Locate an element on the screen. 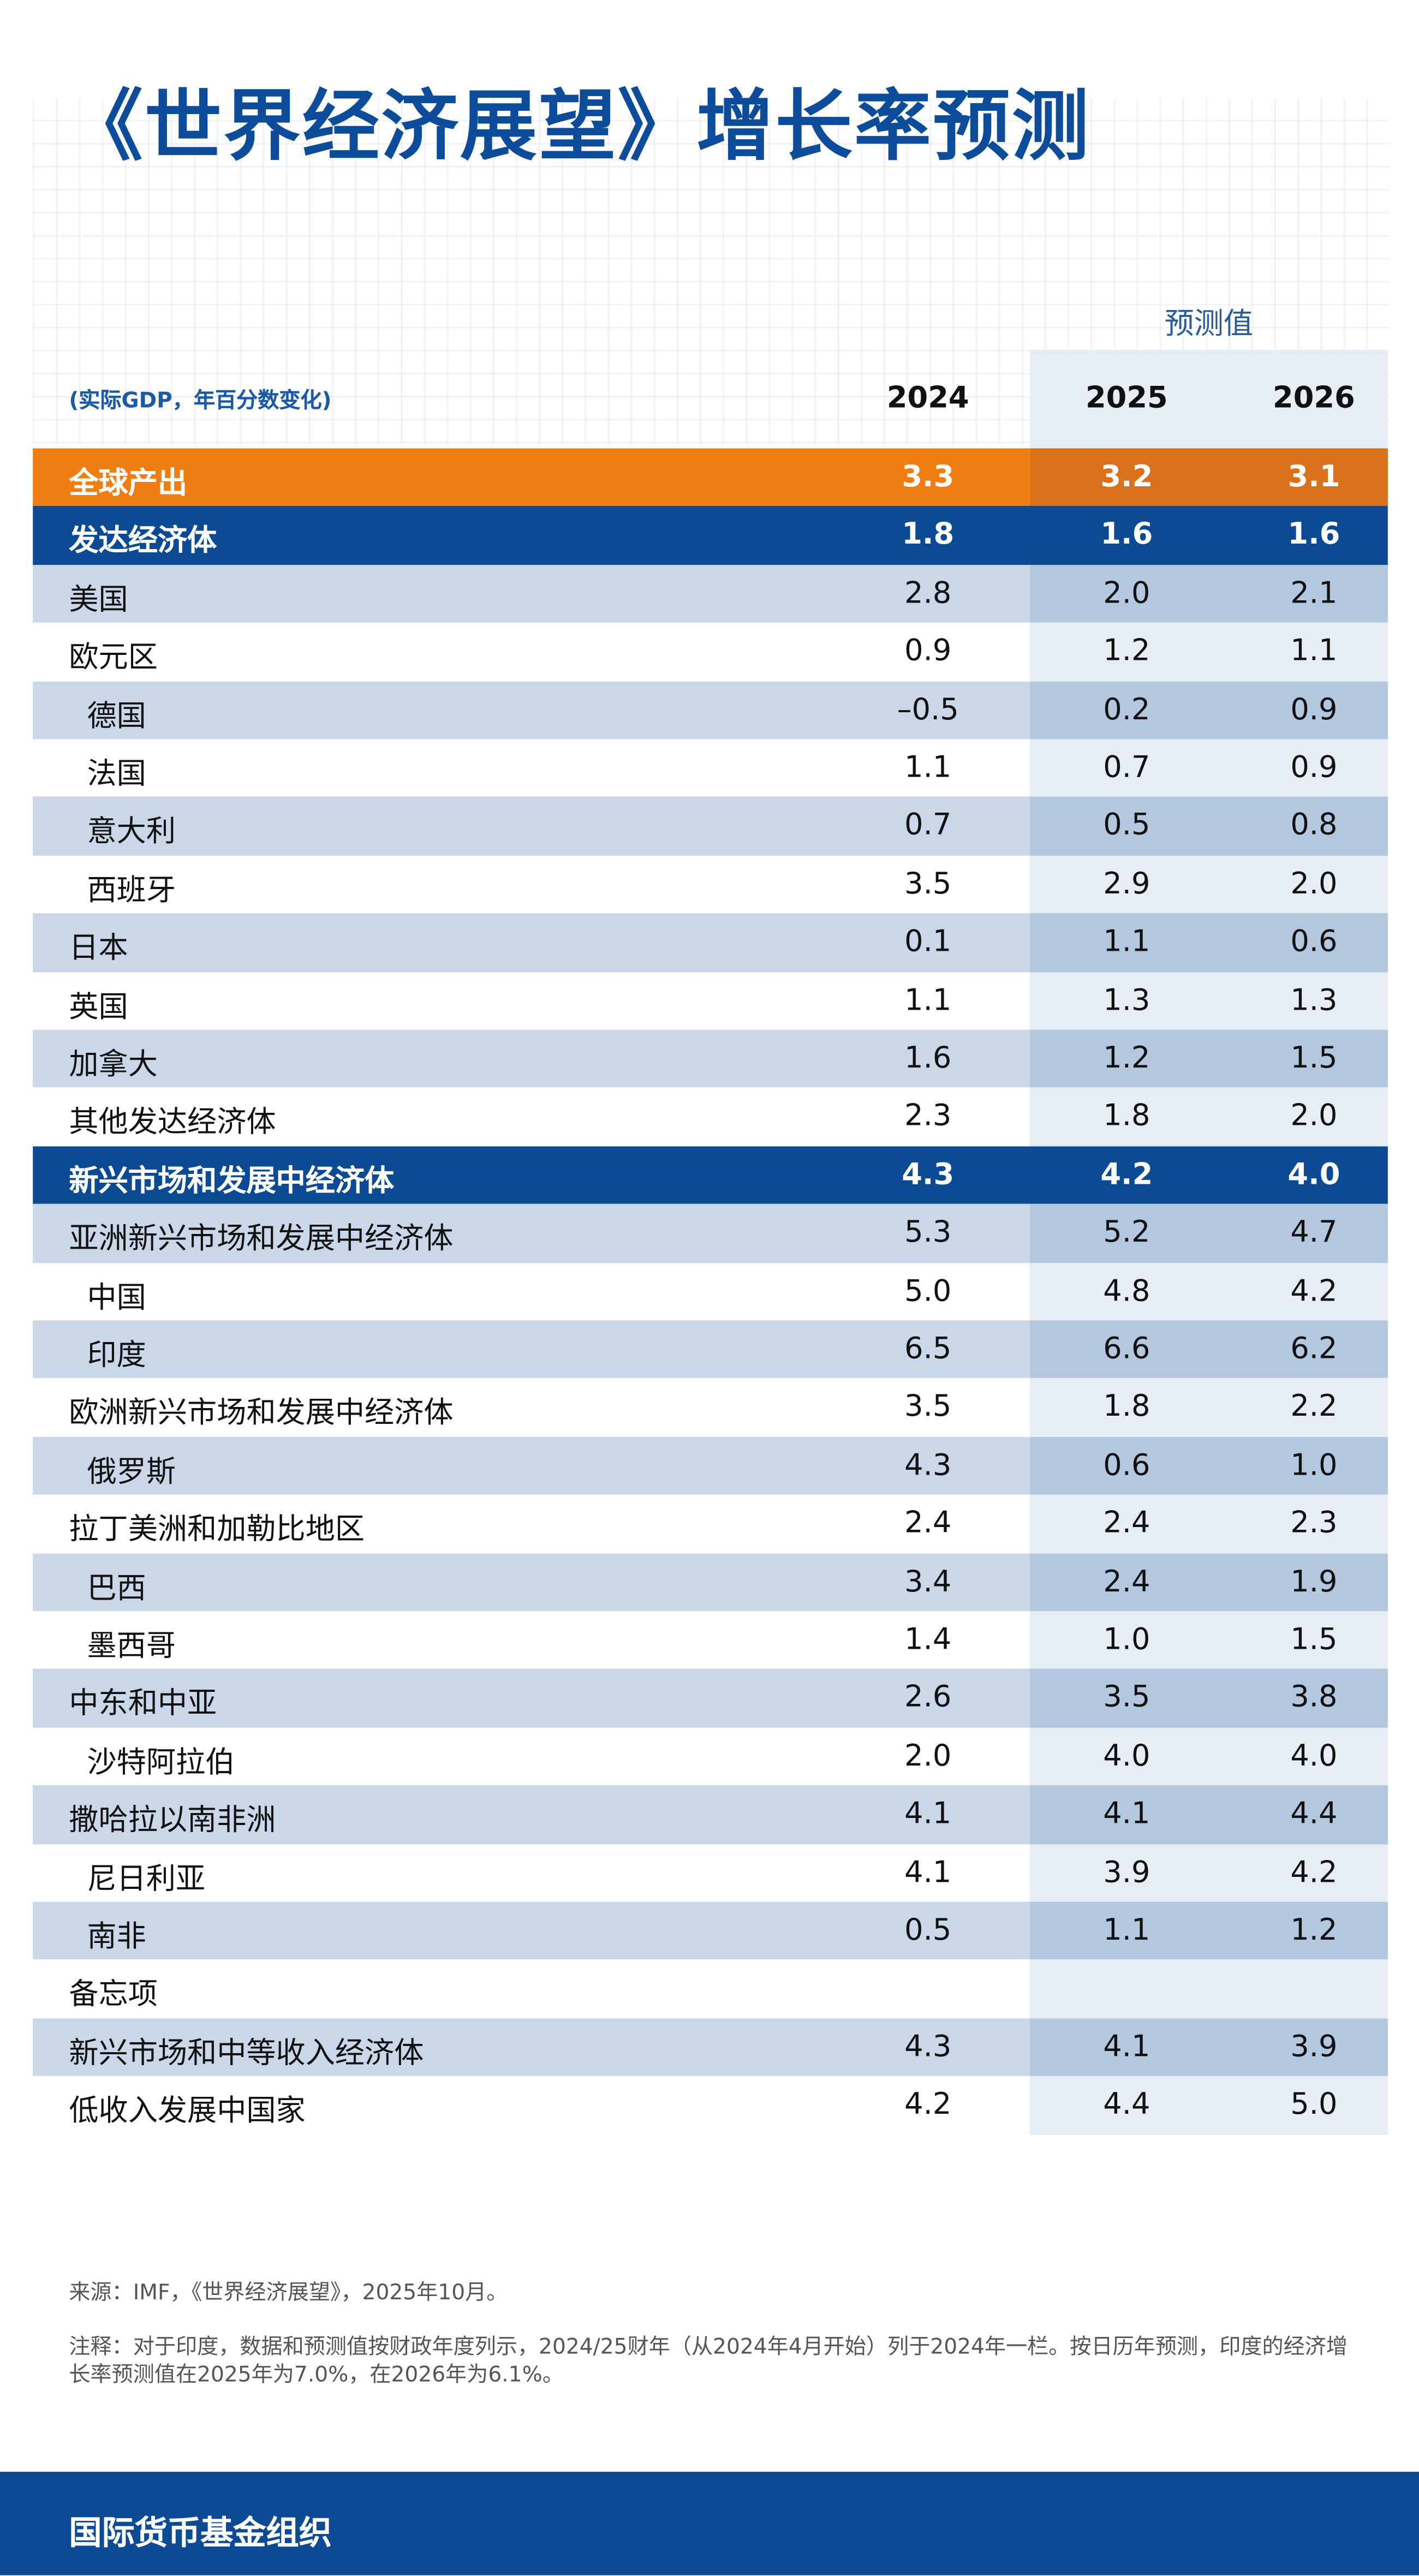  cell-value: 6.5 is located at coordinates (928, 1349).